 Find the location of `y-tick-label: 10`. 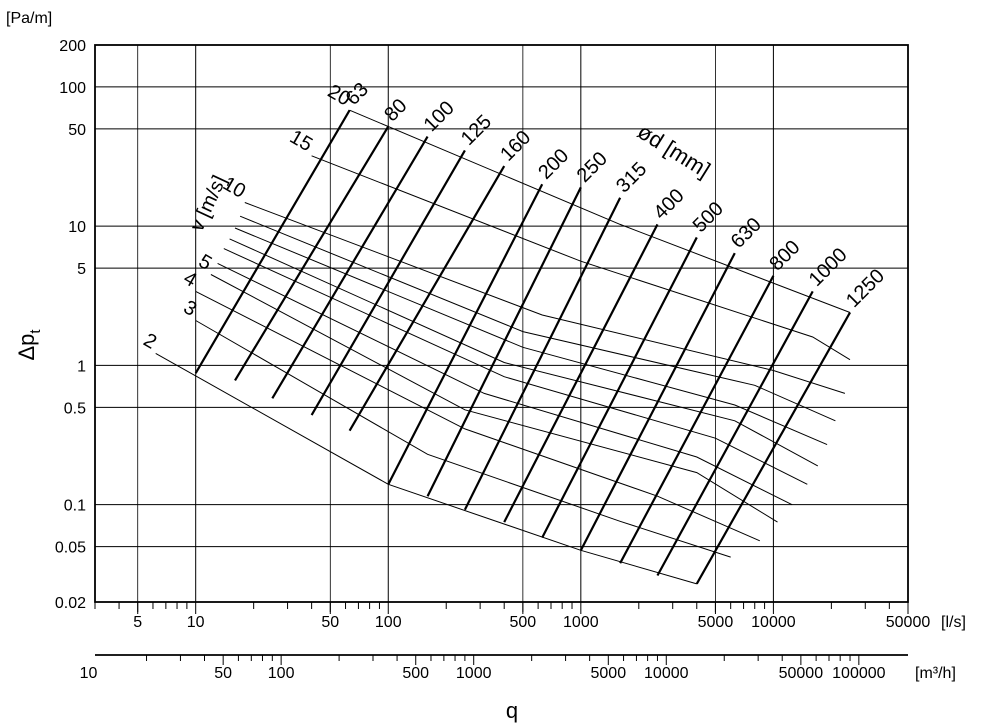

y-tick-label: 10 is located at coordinates (77, 227).